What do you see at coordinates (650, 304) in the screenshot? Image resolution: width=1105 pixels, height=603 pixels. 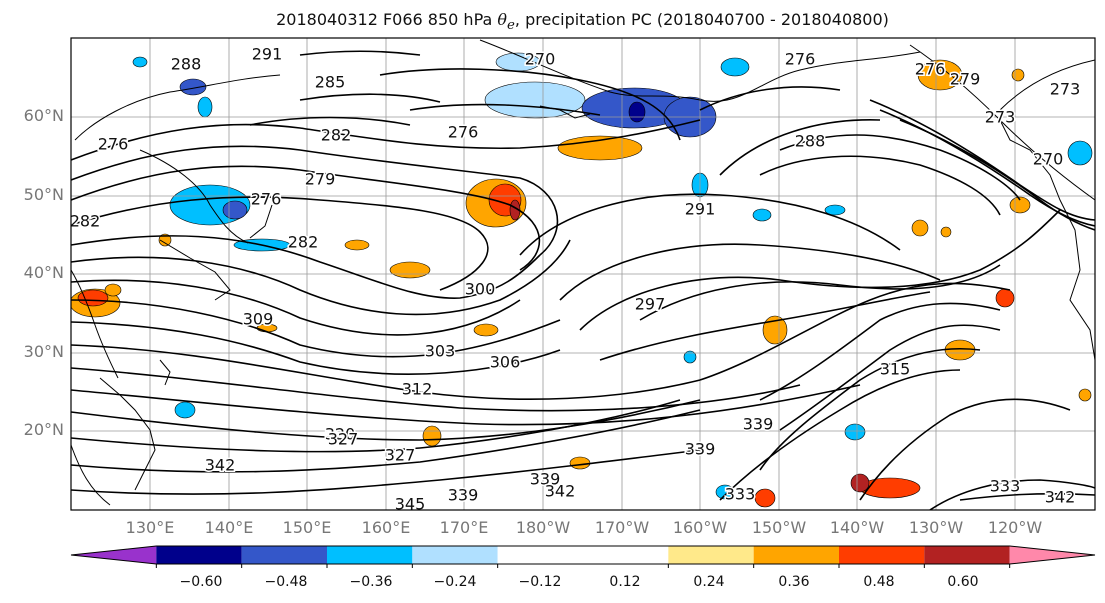 I see `contour-label: 297` at bounding box center [650, 304].